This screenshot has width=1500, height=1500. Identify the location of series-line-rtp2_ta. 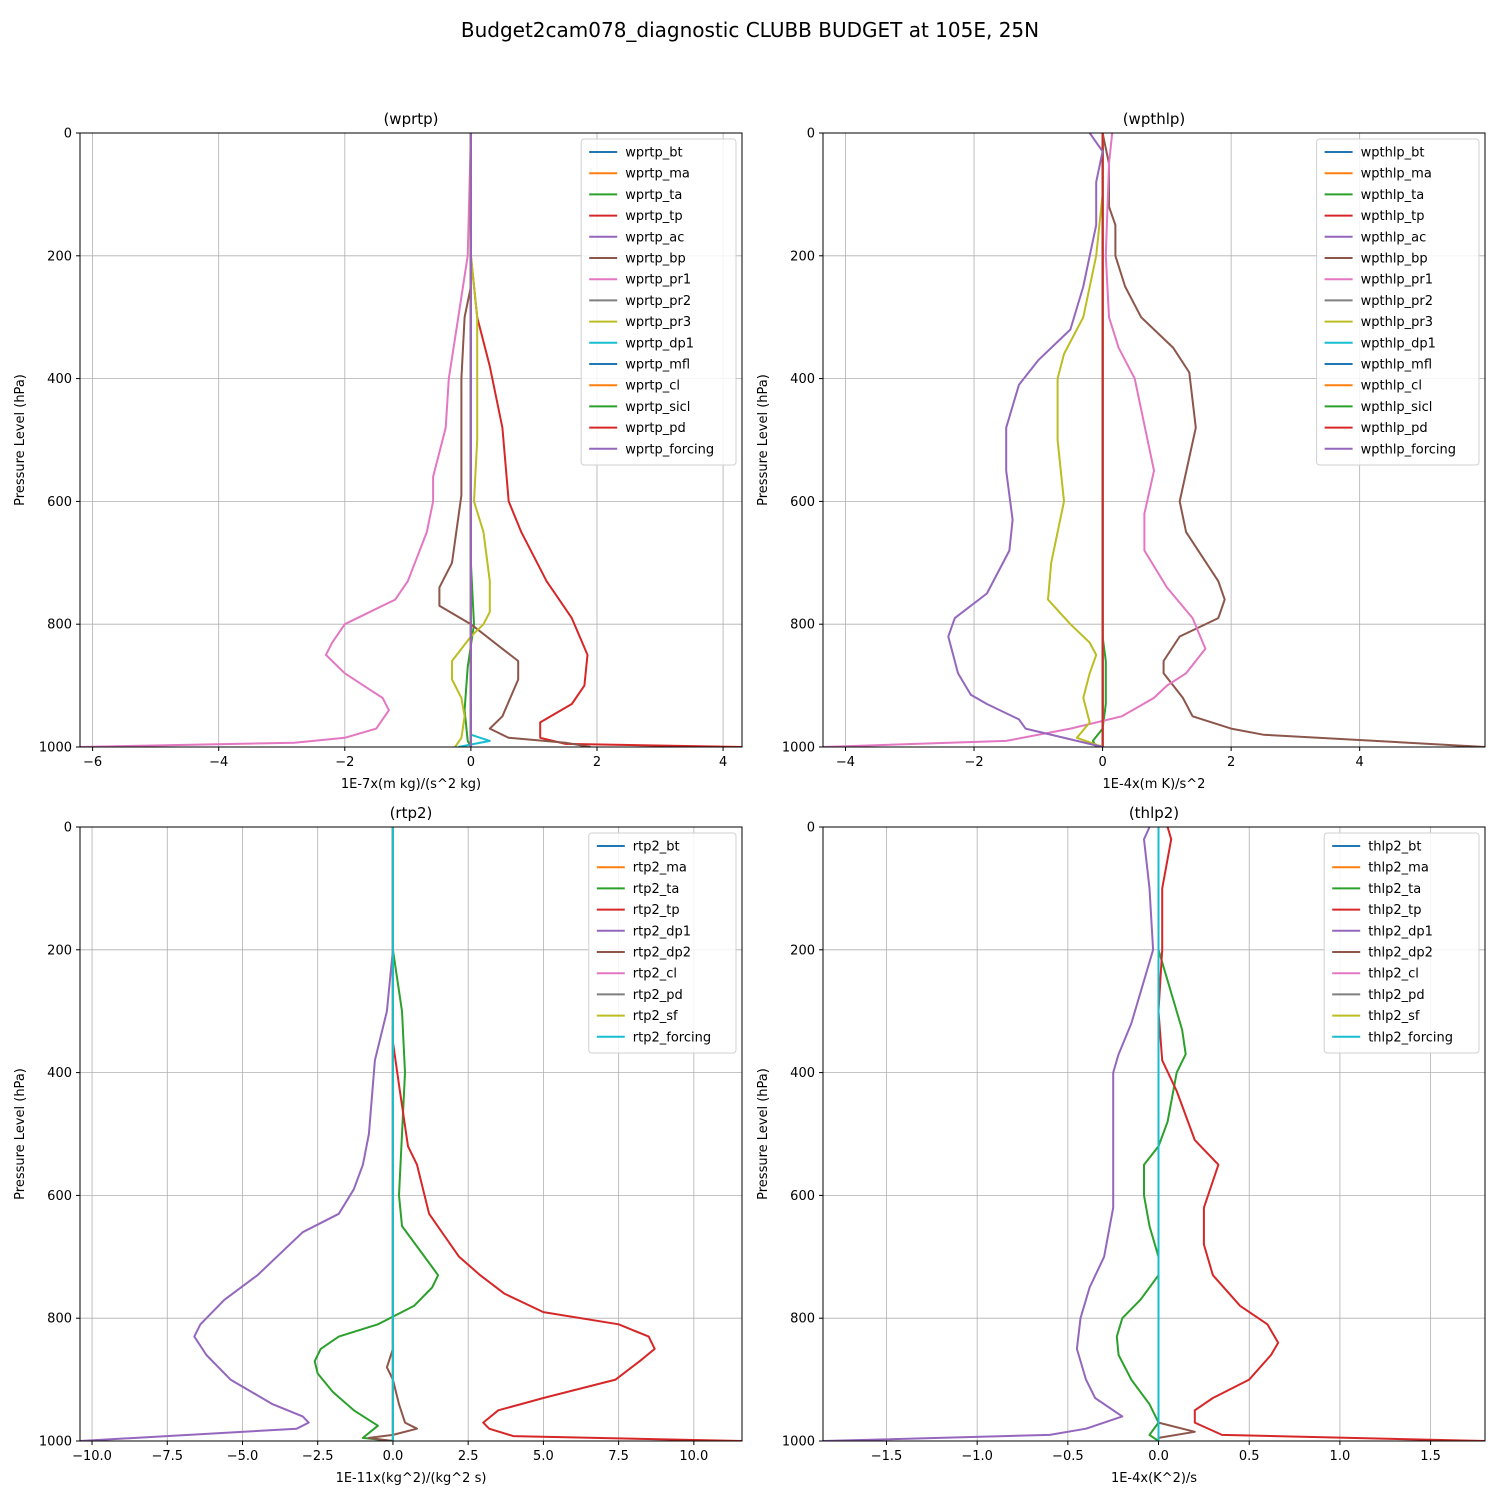
(376, 1134).